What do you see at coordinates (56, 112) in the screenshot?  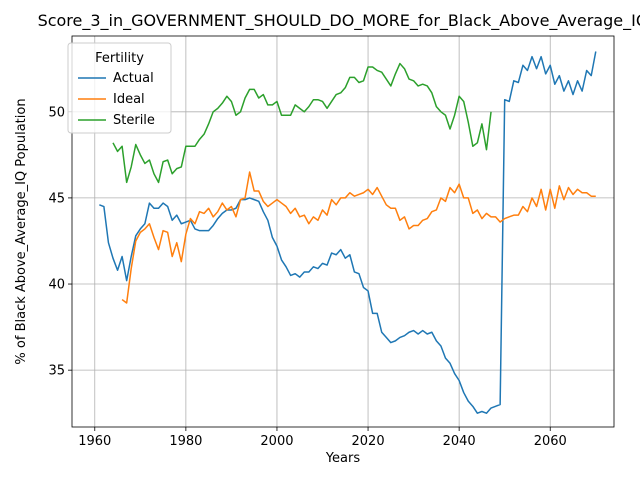 I see `y-tick-label: 50` at bounding box center [56, 112].